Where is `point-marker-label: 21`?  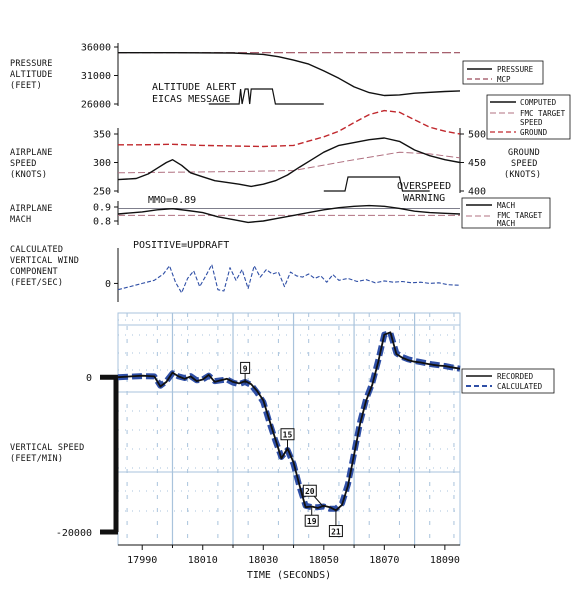 point-marker-label: 21 is located at coordinates (336, 532).